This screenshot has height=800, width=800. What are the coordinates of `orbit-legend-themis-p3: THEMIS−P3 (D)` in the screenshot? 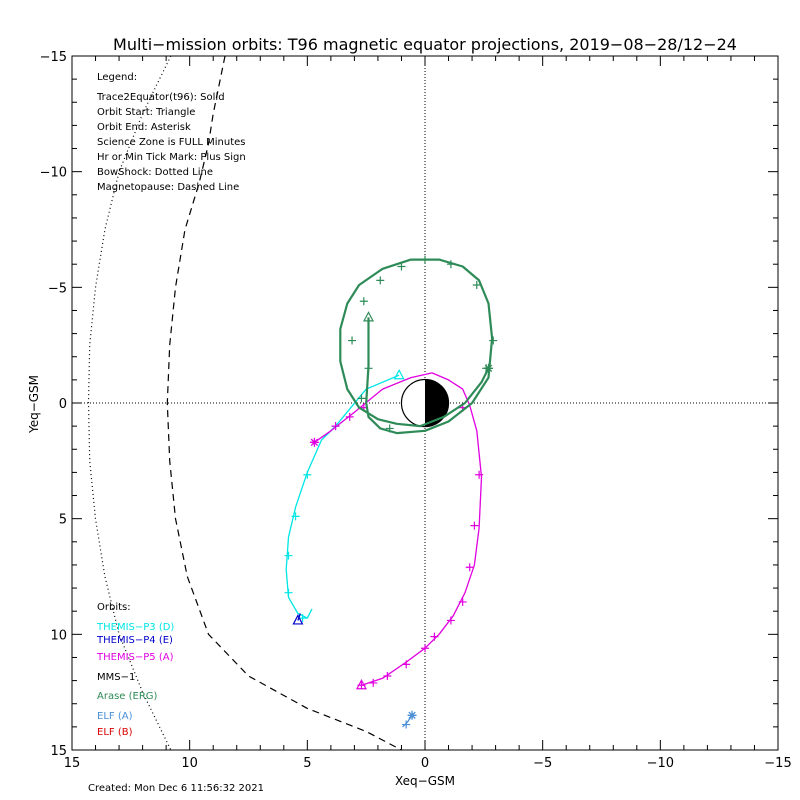 It's located at (135, 627).